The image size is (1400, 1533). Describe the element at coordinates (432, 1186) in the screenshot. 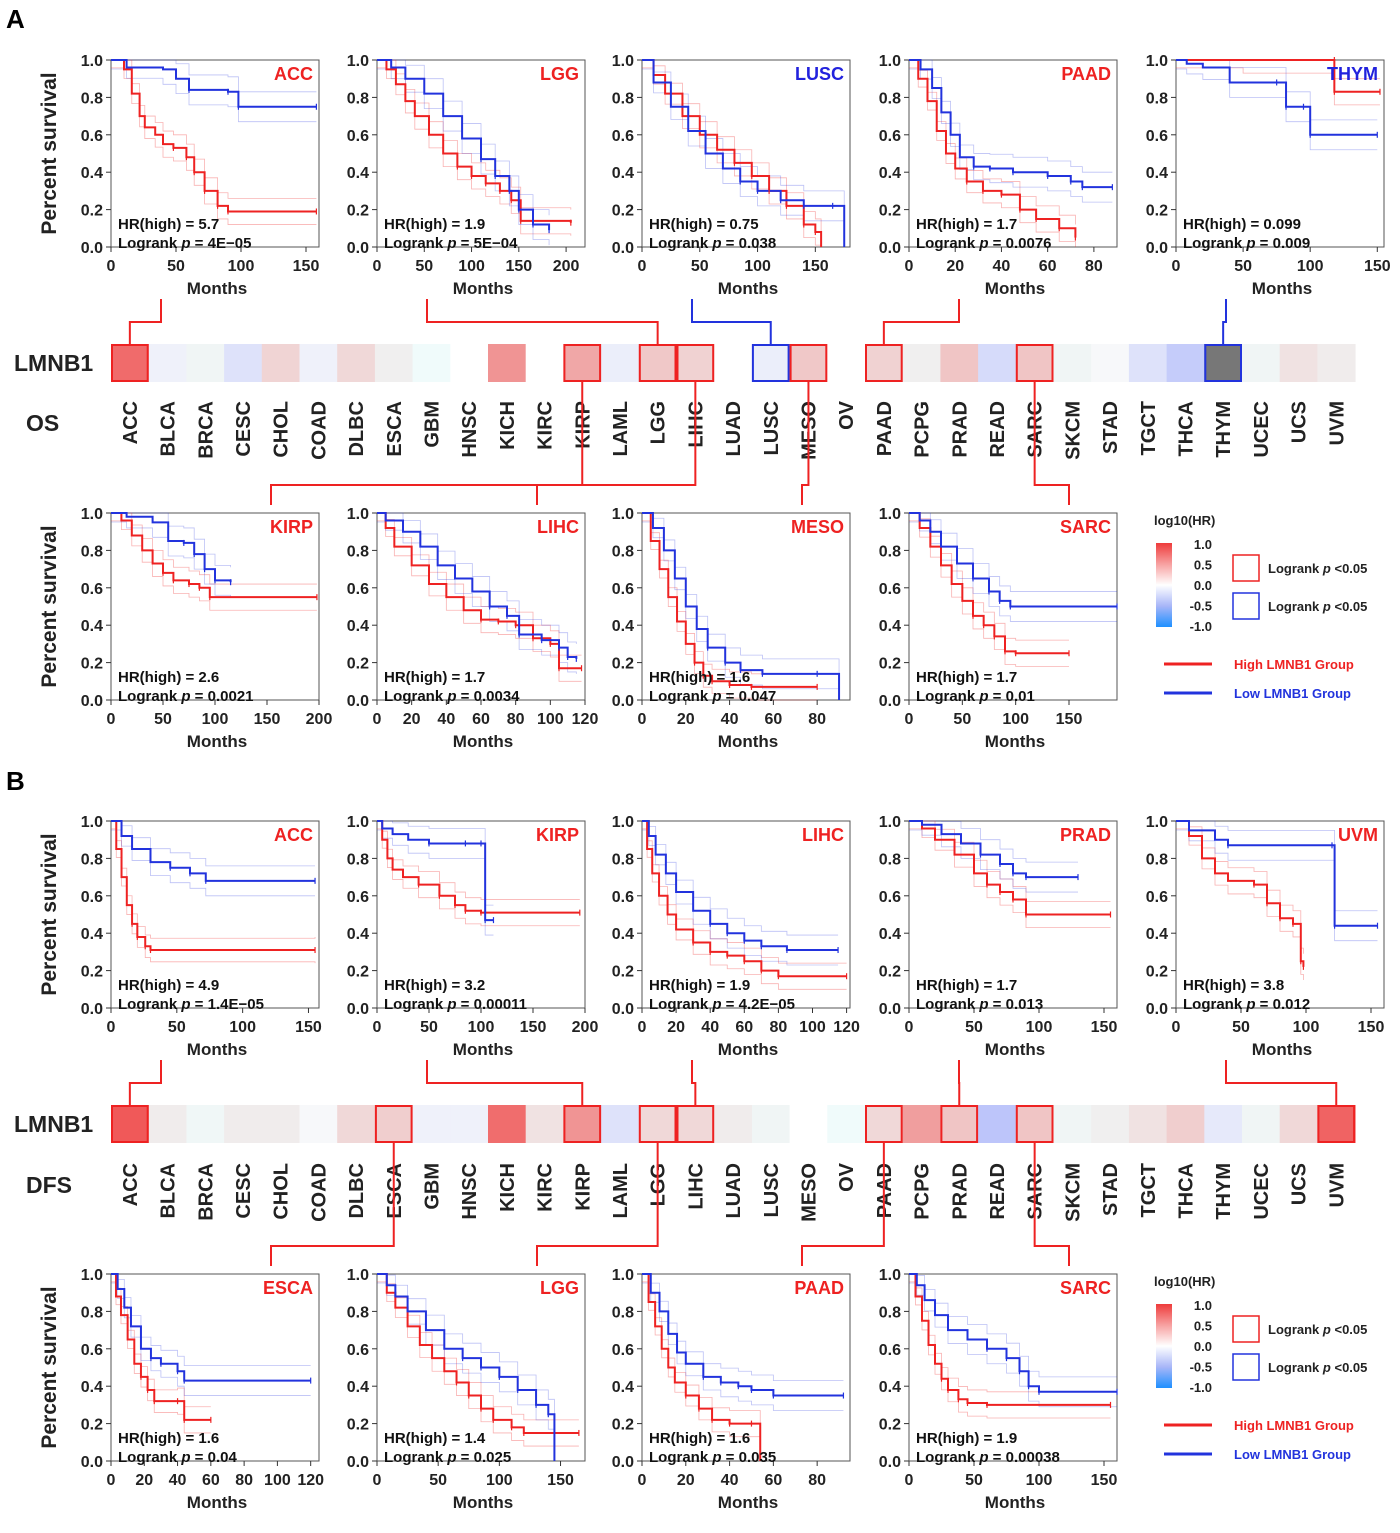

I see `cancer-label-gbm: GBM` at that location.